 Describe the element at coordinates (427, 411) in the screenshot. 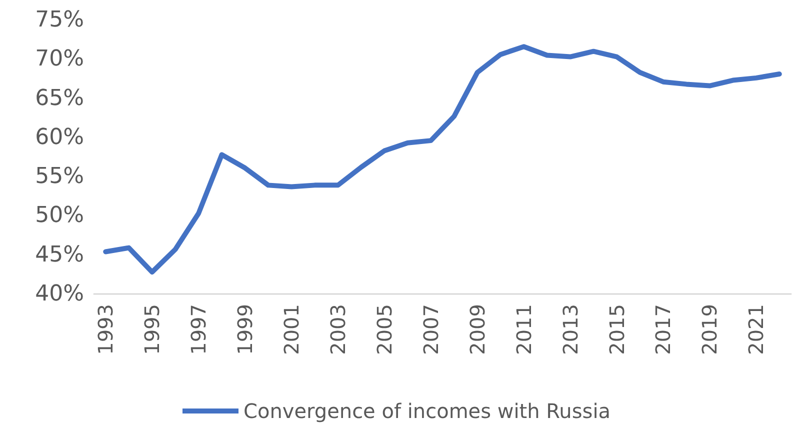

I see `legend-label: Convergence of incomes with Russia` at that location.